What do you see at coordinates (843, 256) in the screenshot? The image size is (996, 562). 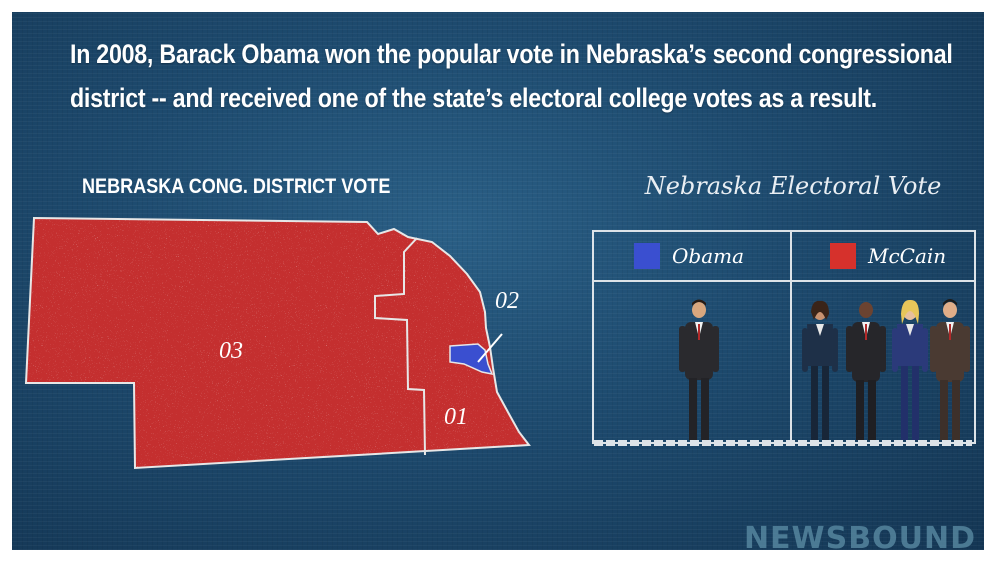 I see `mccain-swatch` at bounding box center [843, 256].